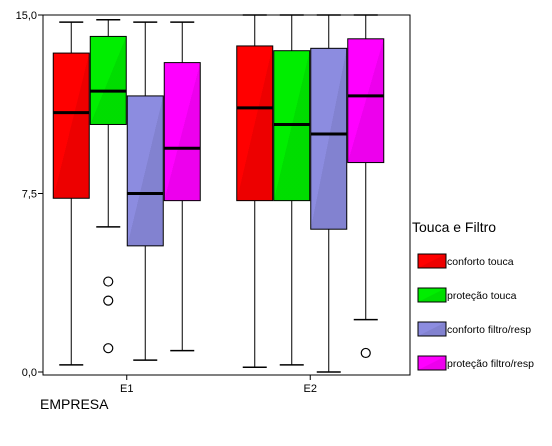 The height and width of the screenshot is (446, 552). I want to click on y-tick-label: 15,0, so click(26, 16).